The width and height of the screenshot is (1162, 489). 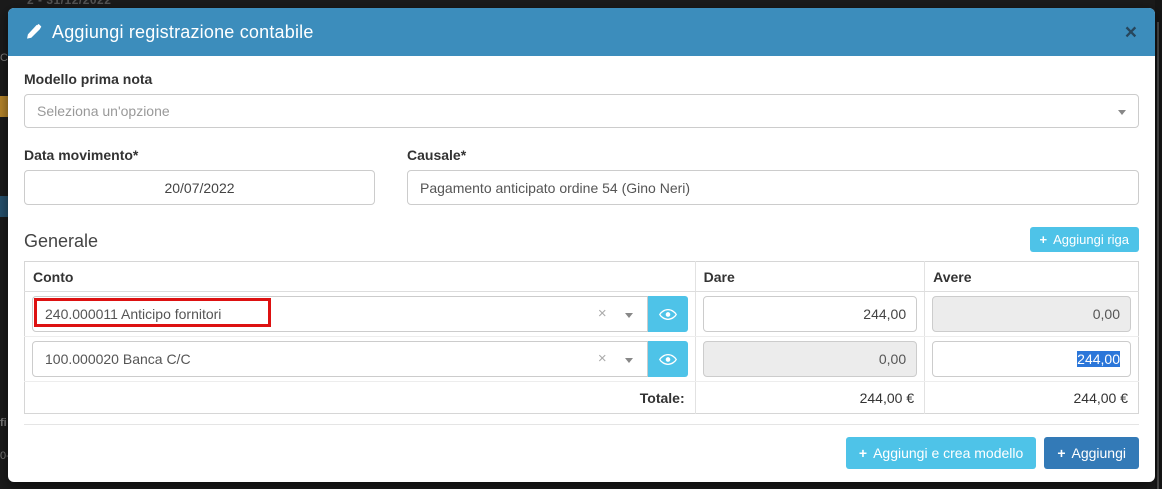 What do you see at coordinates (199, 187) in the screenshot?
I see `data-movimento-input` at bounding box center [199, 187].